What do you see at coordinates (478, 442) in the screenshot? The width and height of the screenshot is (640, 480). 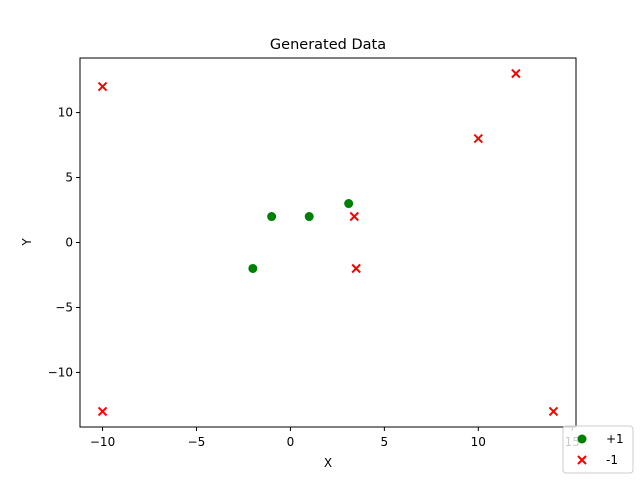 I see `x-tick-label: 10` at bounding box center [478, 442].